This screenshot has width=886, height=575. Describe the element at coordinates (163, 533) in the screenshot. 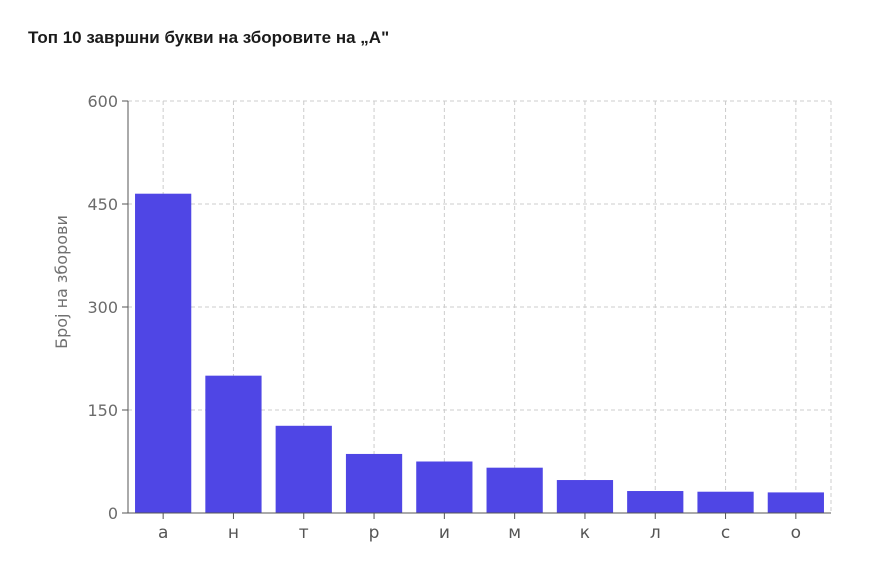

I see `x-tick-label: а` at that location.